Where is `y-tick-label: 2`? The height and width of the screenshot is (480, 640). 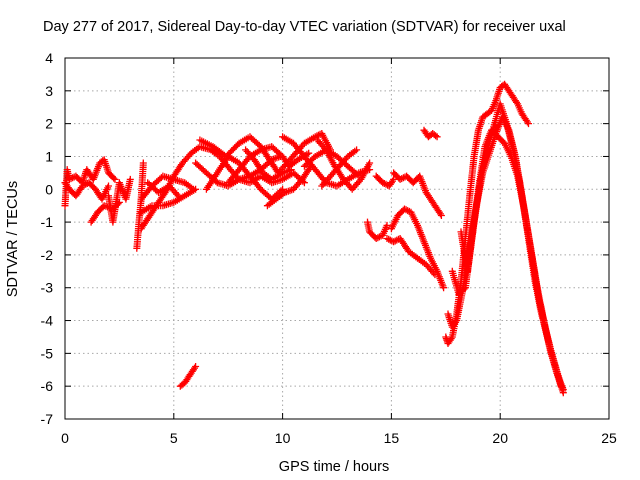 y-tick-label: 2 is located at coordinates (49, 124).